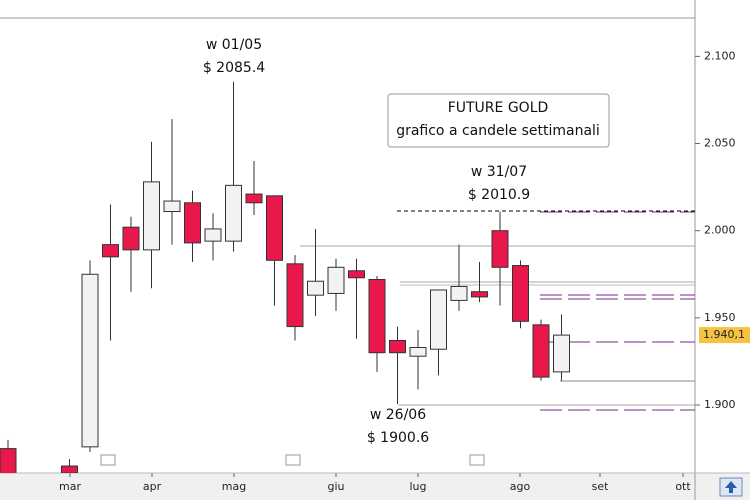  Describe the element at coordinates (70, 486) in the screenshot. I see `x-tick-label: mar` at that location.